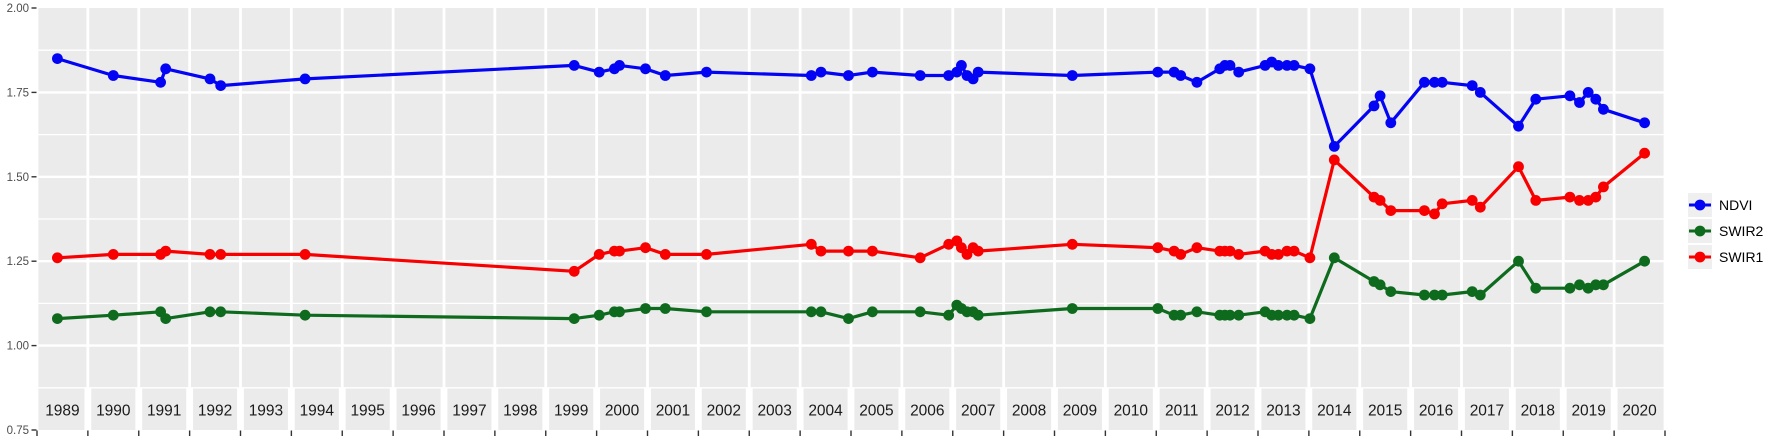 This screenshot has height=442, width=1773. What do you see at coordinates (1741, 257) in the screenshot?
I see `legend-label-swir1: SWIR1` at bounding box center [1741, 257].